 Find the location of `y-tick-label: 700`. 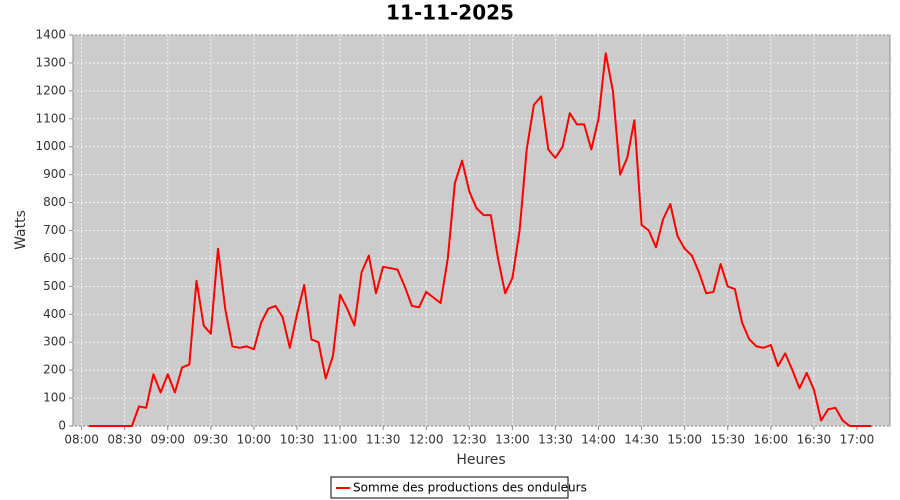

y-tick-label: 700 is located at coordinates (54, 230).